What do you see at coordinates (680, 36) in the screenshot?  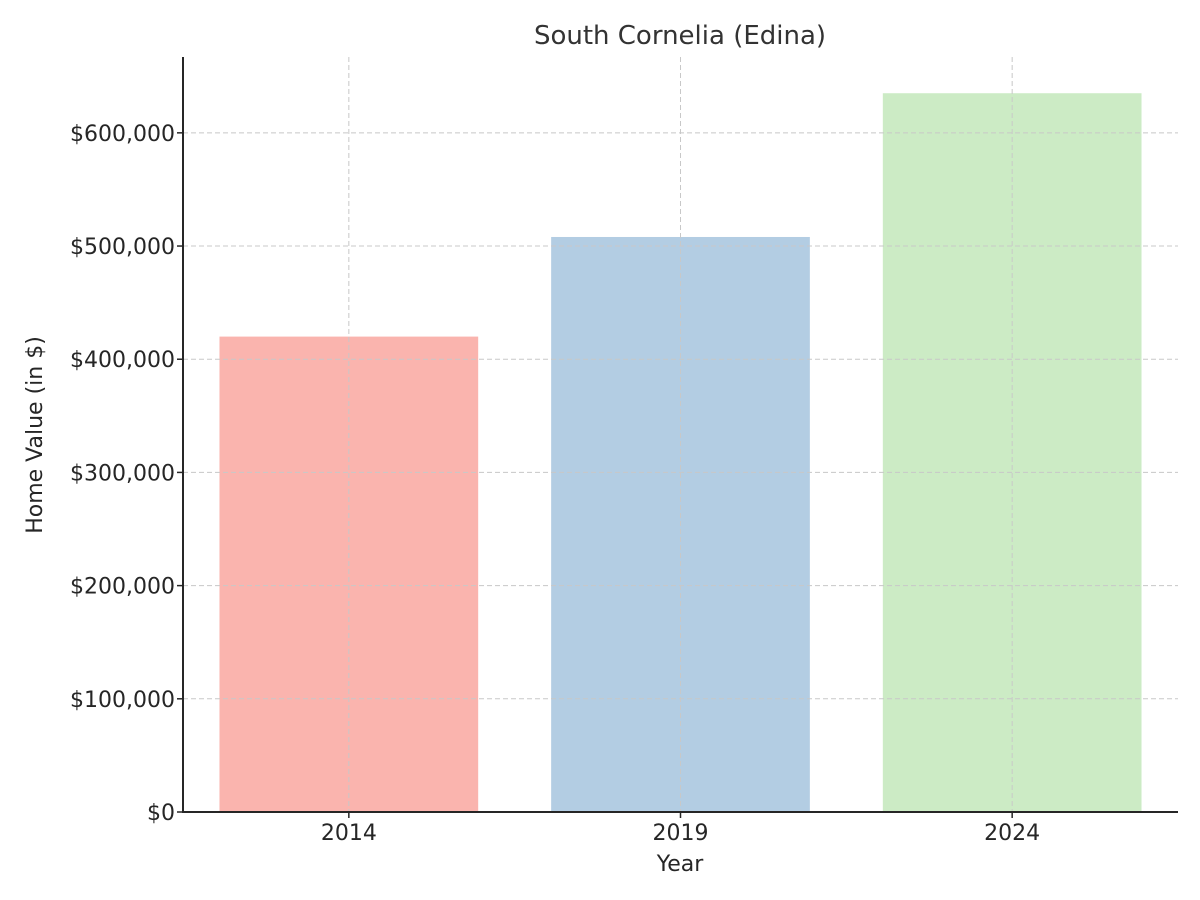 I see `chart-title: South Cornelia (Edina)` at bounding box center [680, 36].